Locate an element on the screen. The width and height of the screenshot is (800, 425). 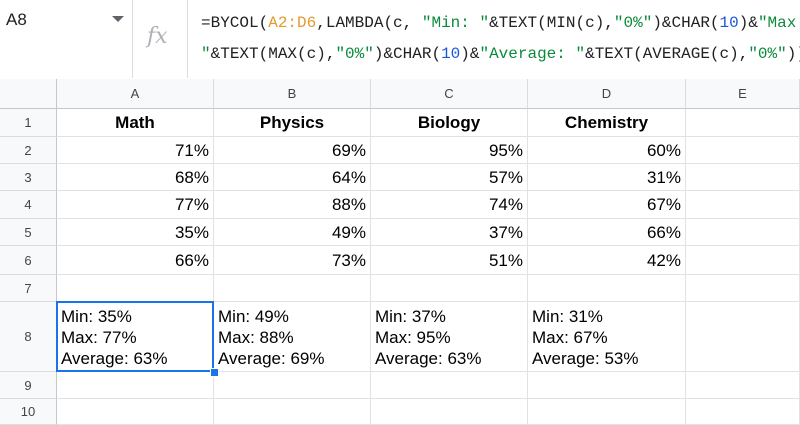
row-header-8: 8 is located at coordinates (28, 337).